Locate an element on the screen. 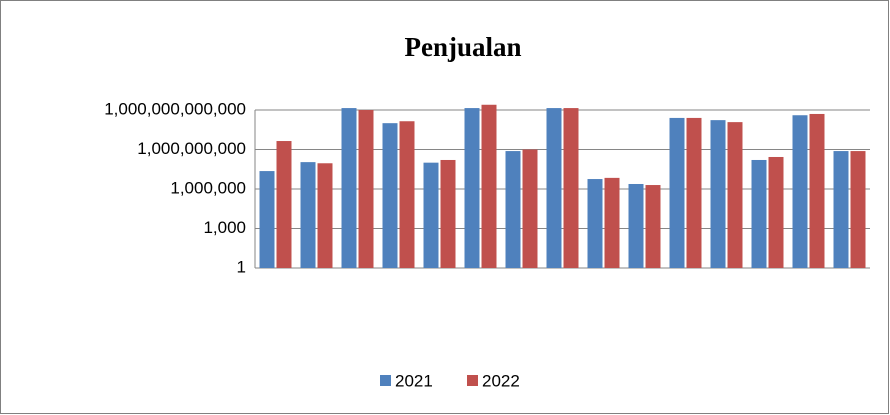 This screenshot has width=890, height=415. y-tick-label: 1,000,000,000 is located at coordinates (191, 148).